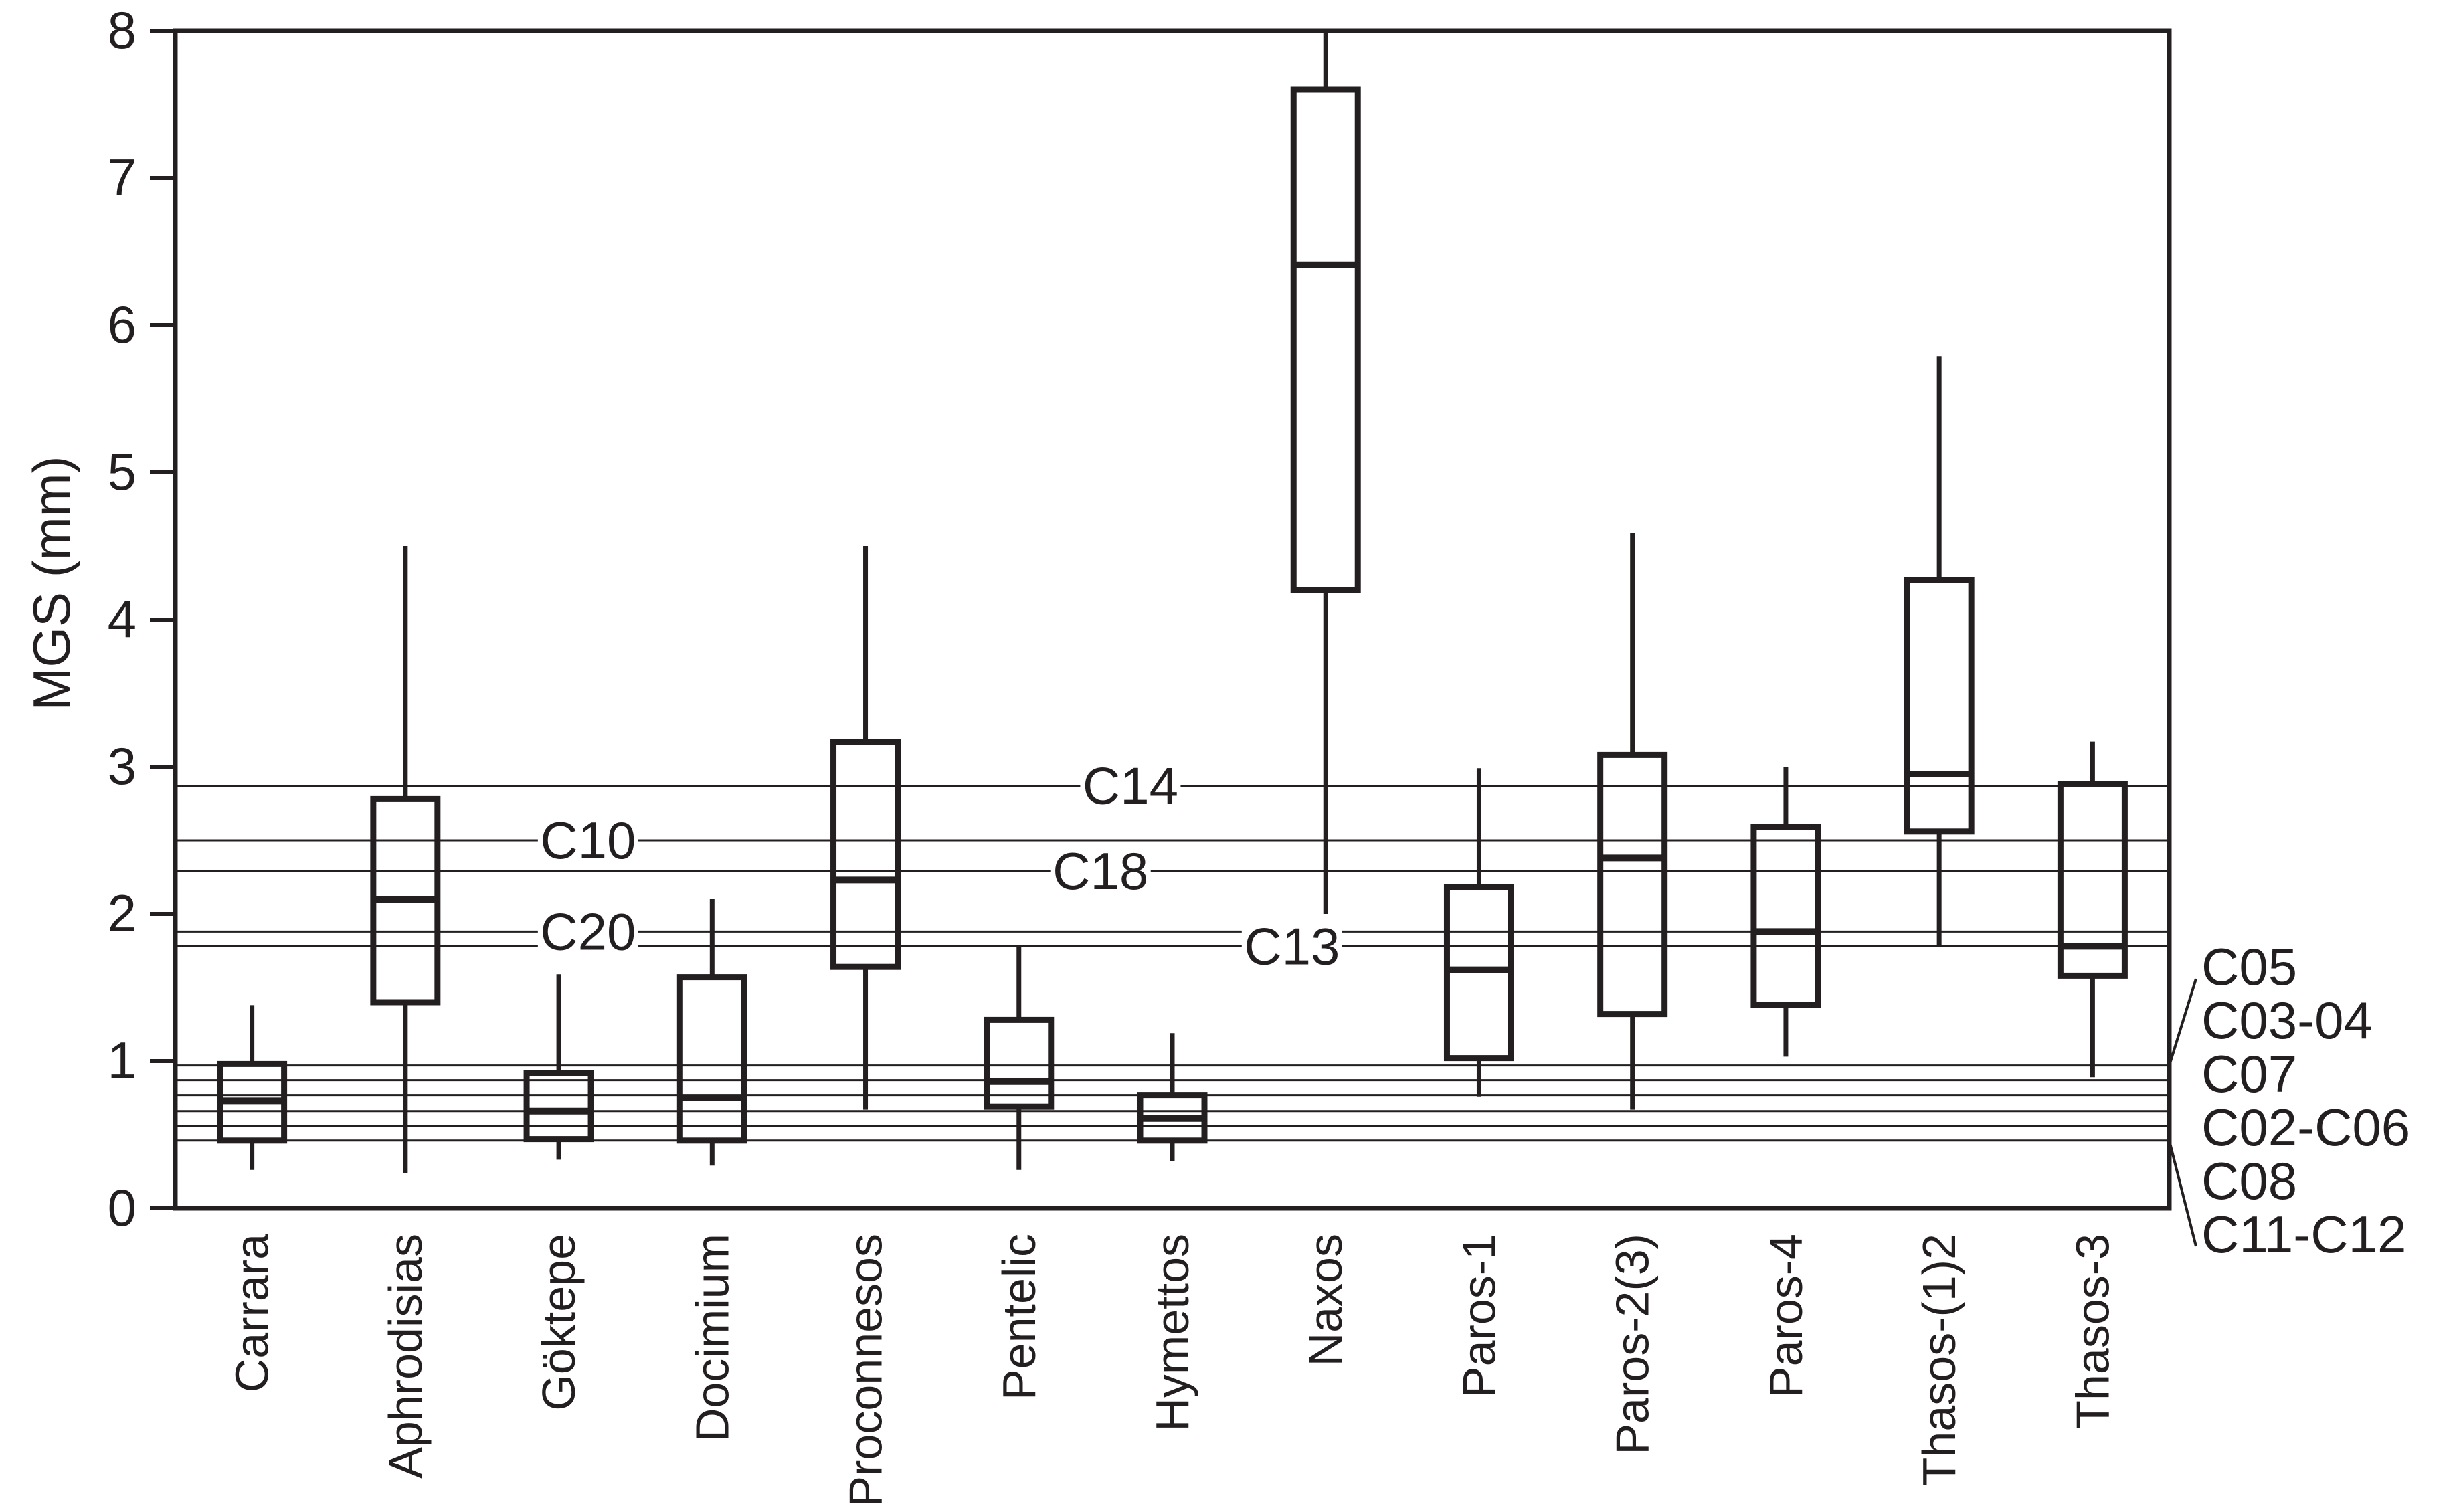 This screenshot has width=2457, height=1512. What do you see at coordinates (2092, 1331) in the screenshot?
I see `x-label-thasos-3: Thasos-3` at bounding box center [2092, 1331].